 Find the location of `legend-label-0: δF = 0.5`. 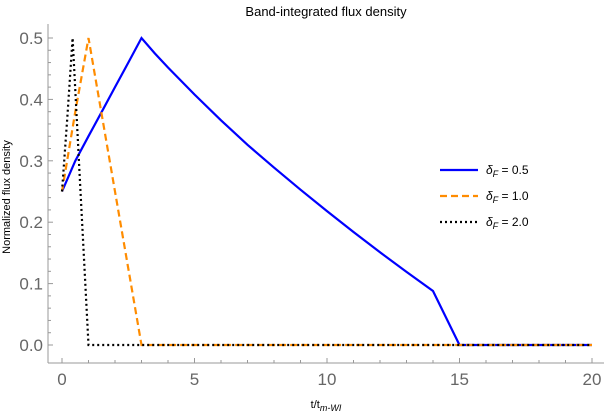

legend-label-0: δF = 0.5 is located at coordinates (507, 171).